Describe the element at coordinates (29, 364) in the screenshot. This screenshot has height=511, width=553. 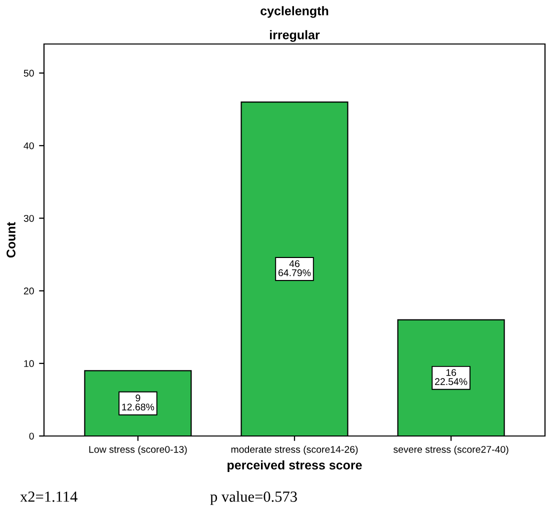
I see `y-tick-label: 10` at that location.